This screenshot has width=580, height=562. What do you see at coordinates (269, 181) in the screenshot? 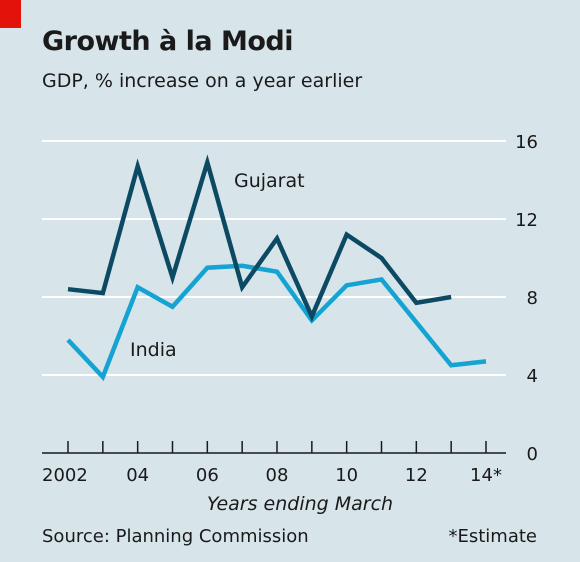
I see `series-label-gujarat: Gujarat` at bounding box center [269, 181].